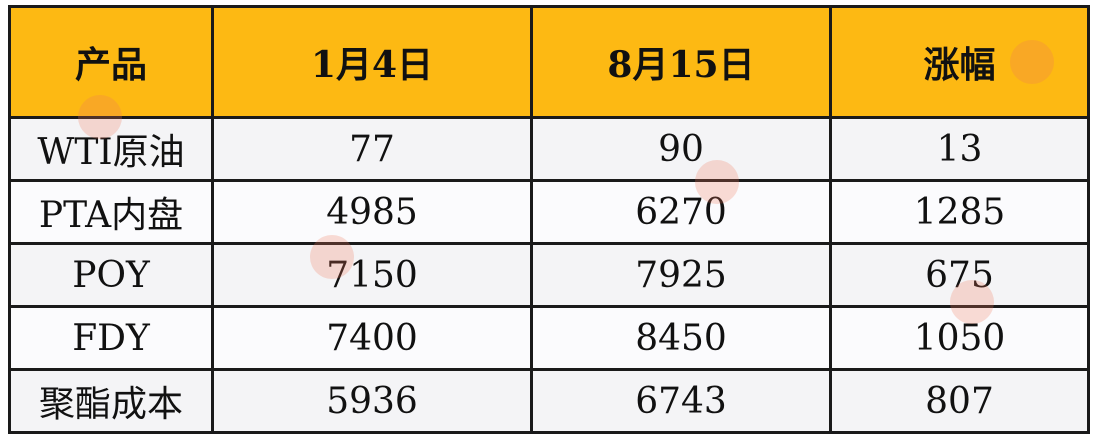 This screenshot has width=1096, height=434. What do you see at coordinates (681, 149) in the screenshot?
I see `cell-aug15: 90` at bounding box center [681, 149].